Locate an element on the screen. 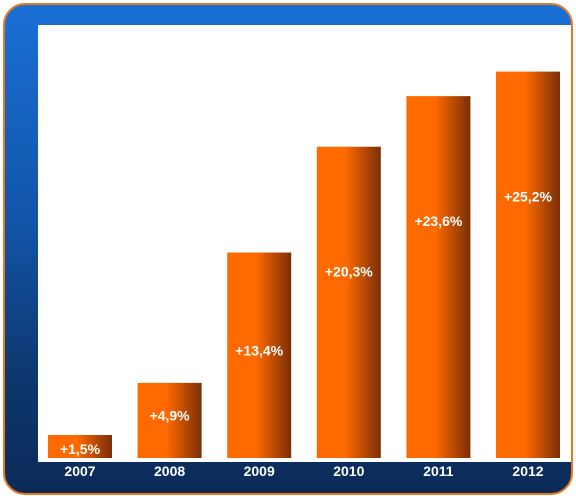 This screenshot has height=498, width=576. bar-2009 is located at coordinates (259, 355).